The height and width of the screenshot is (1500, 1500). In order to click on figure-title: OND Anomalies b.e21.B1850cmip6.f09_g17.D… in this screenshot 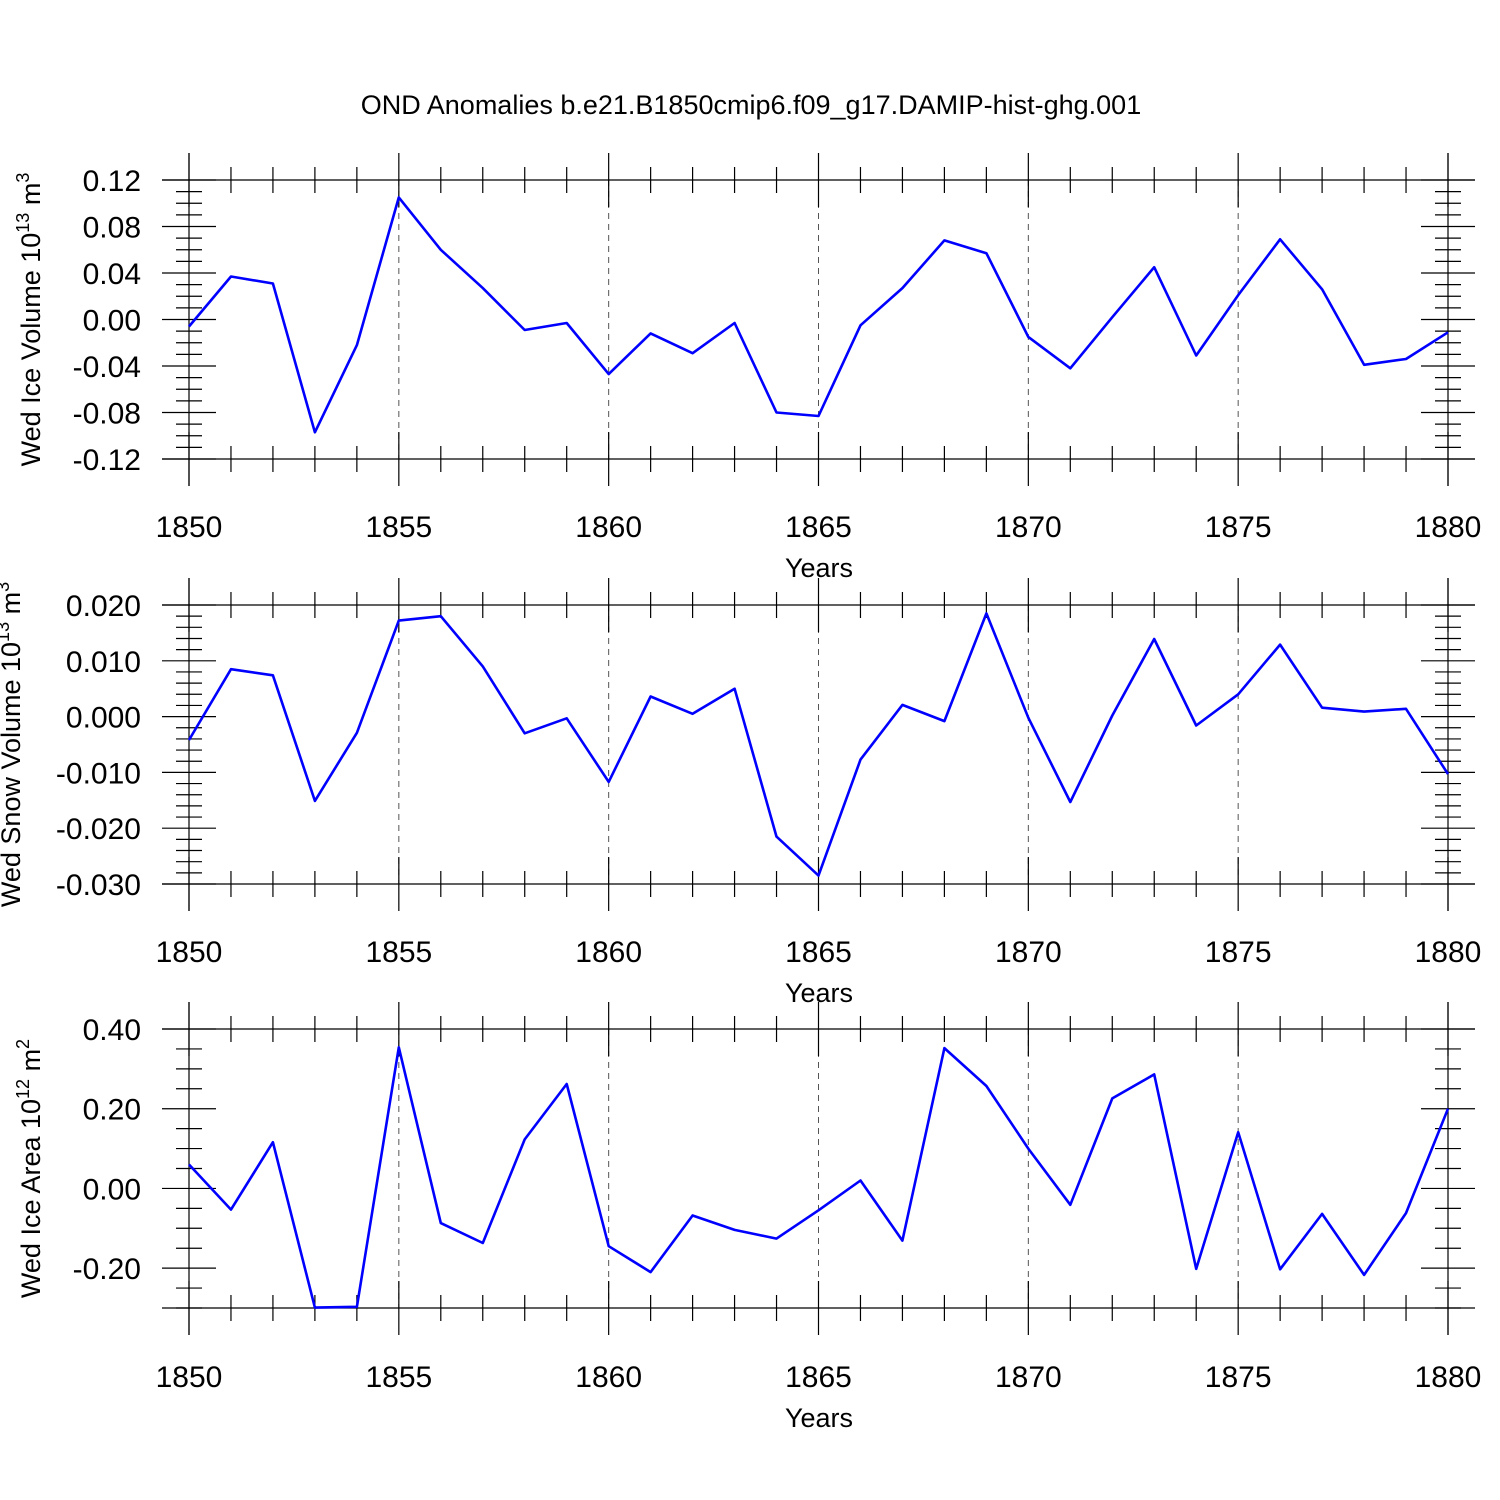, I will do `click(751, 105)`.